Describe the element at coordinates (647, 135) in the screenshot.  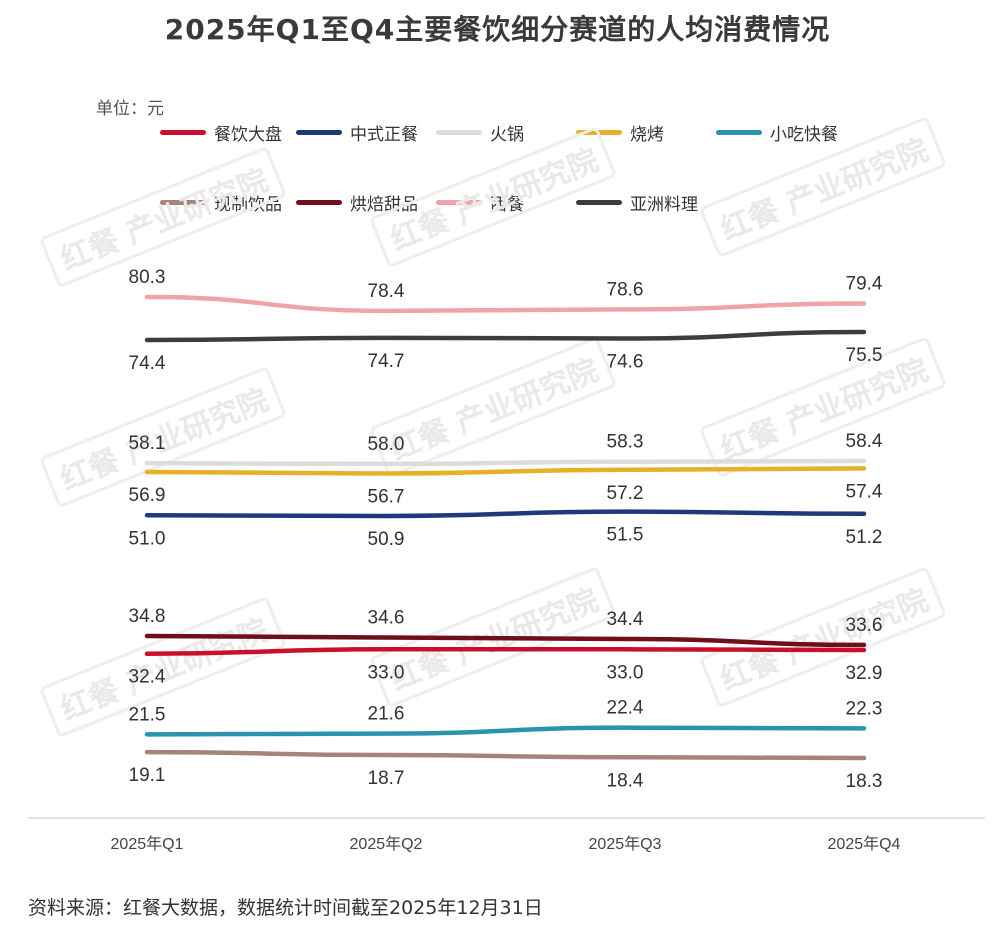
I see `legend-label: 烧烤` at that location.